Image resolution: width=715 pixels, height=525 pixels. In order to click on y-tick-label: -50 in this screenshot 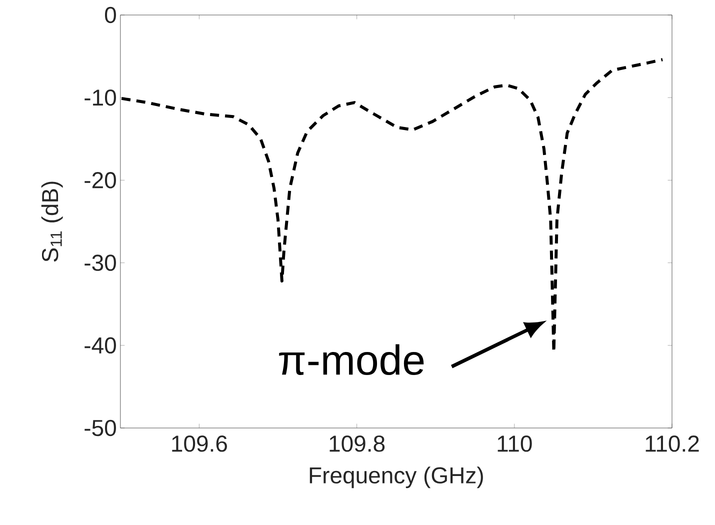, I will do `click(100, 428)`.